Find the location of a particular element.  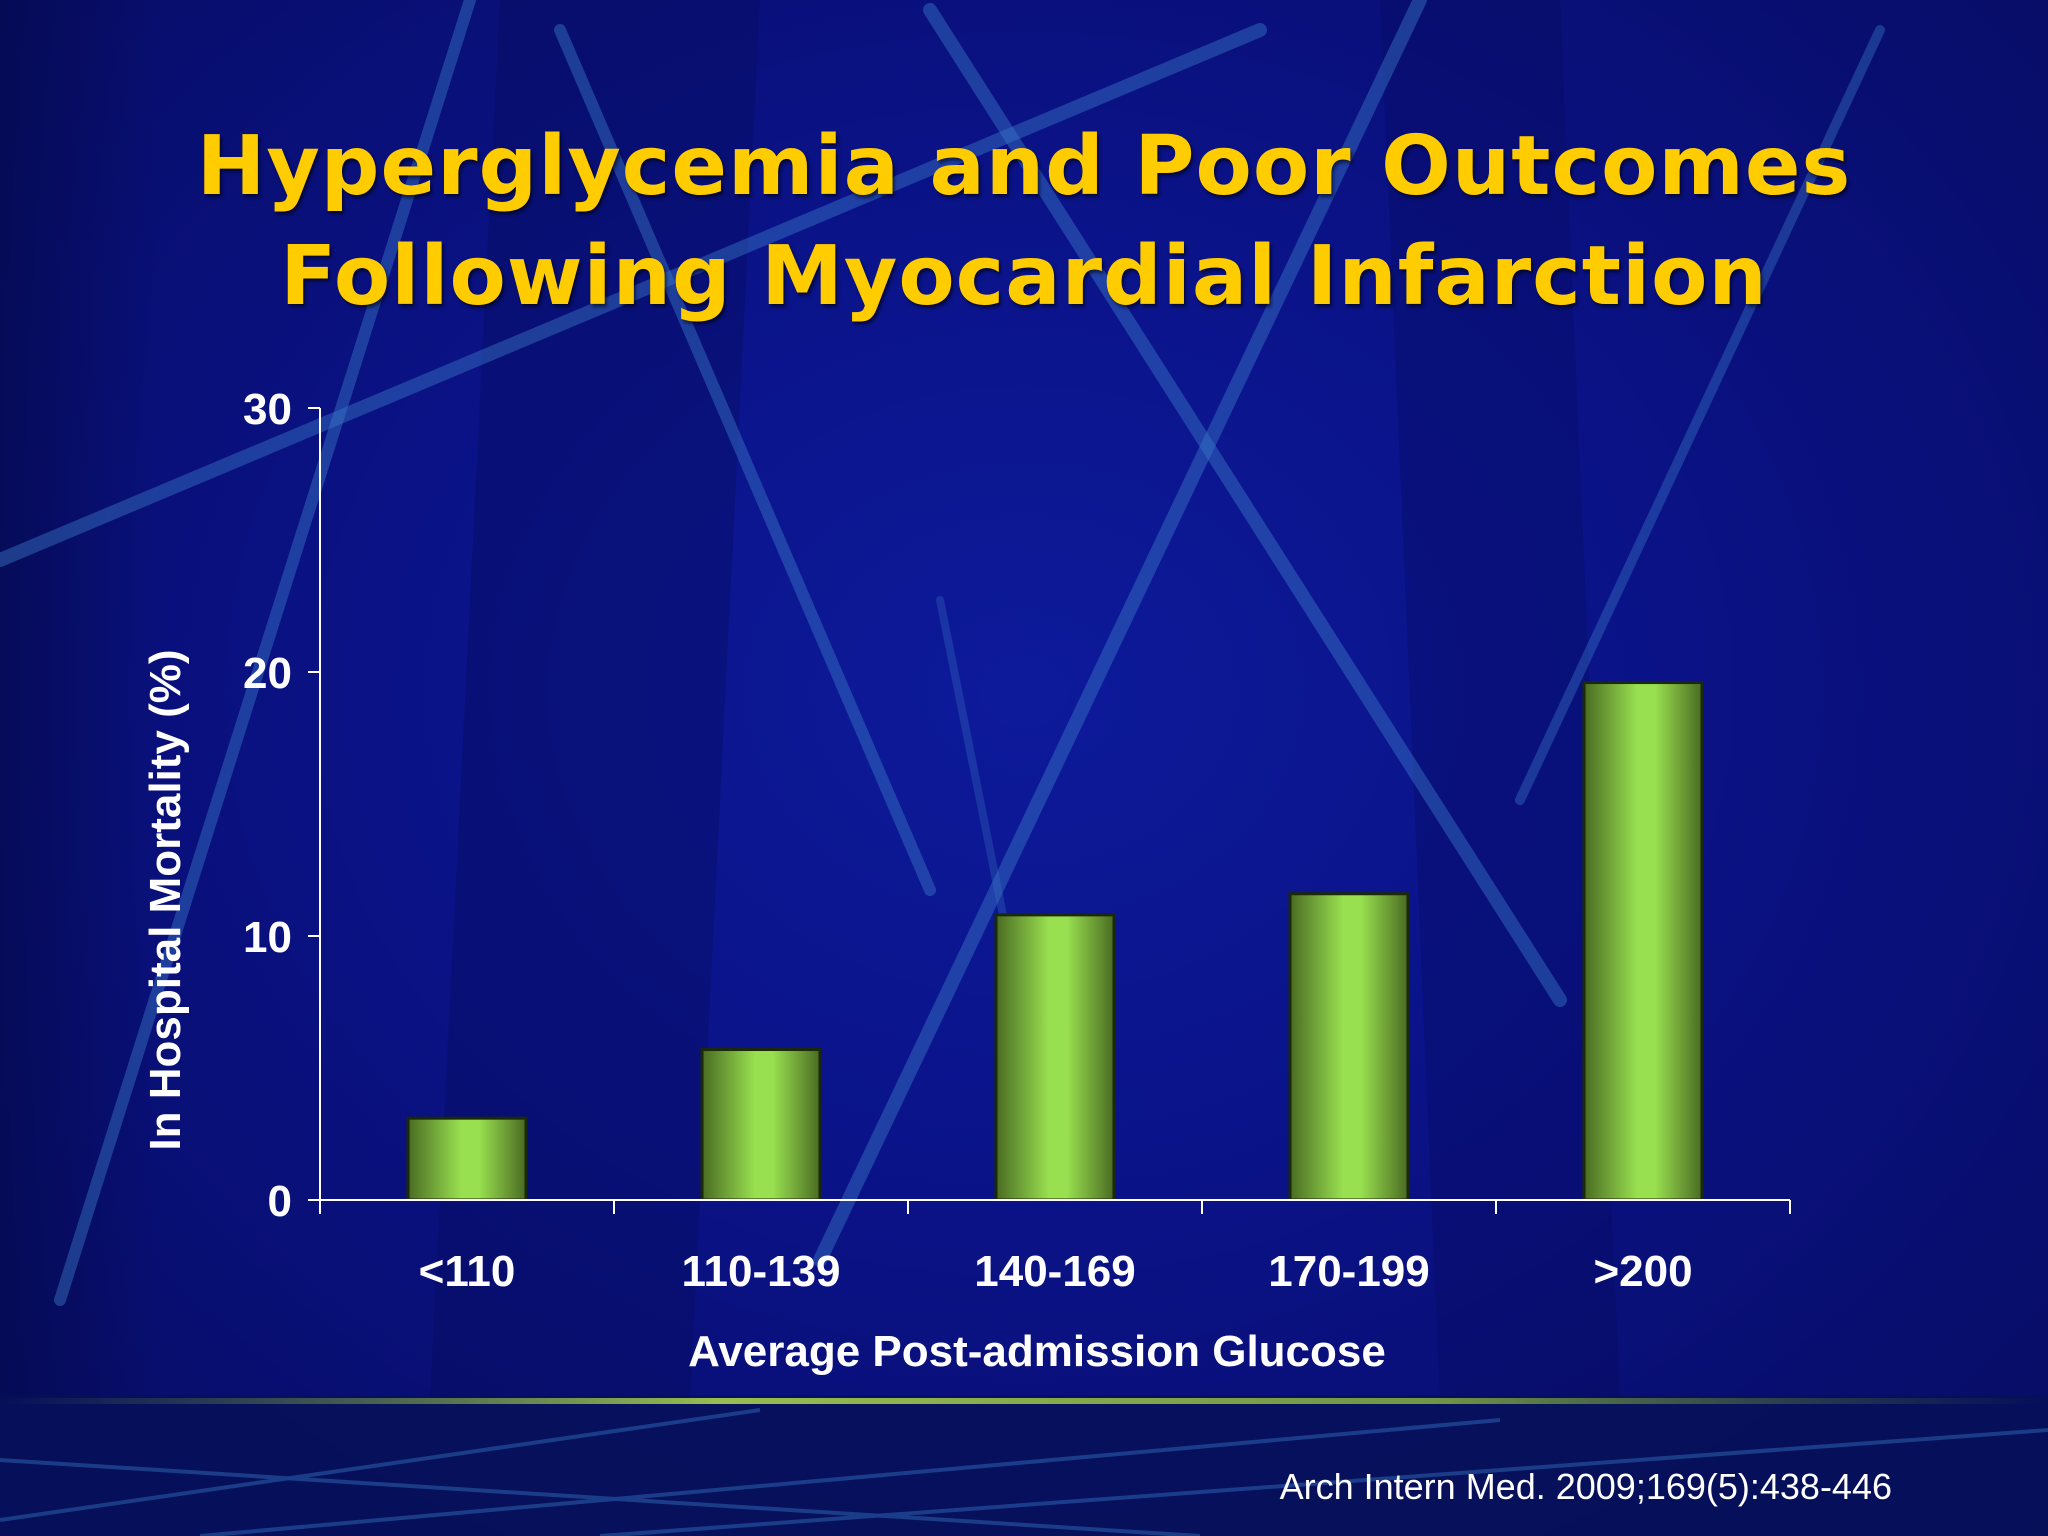

y-axis-title: In Hospital Mortality (%) is located at coordinates (165, 899).